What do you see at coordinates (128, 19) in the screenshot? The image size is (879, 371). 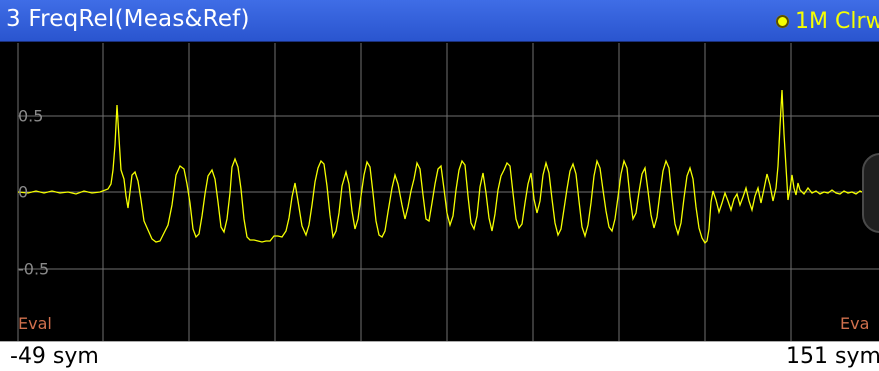 I see `window-title: 3 FreqRel(Meas&Ref)` at bounding box center [128, 19].